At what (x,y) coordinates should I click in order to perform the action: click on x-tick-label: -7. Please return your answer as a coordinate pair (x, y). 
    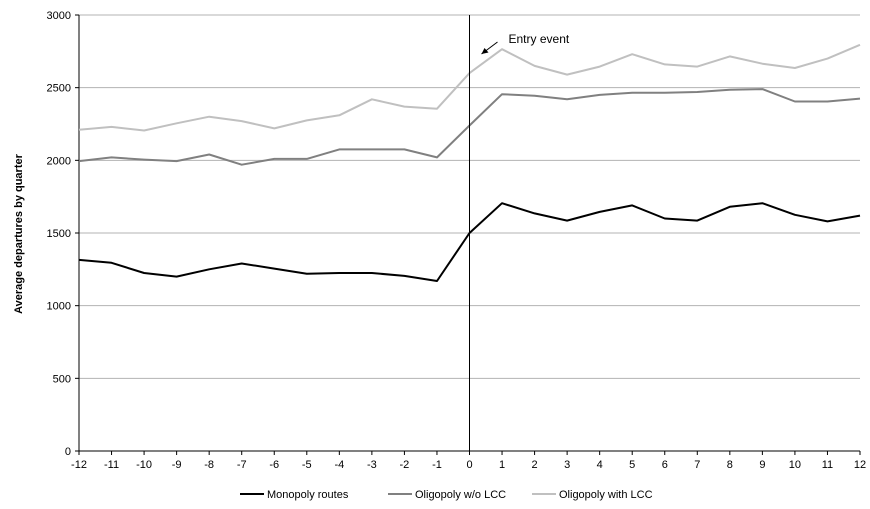
    Looking at the image, I should click on (242, 465).